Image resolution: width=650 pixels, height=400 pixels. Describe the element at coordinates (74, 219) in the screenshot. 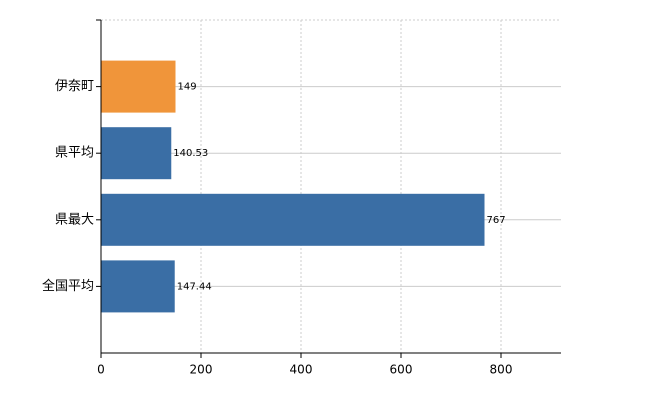

I see `y-tick-label: 県最大` at that location.